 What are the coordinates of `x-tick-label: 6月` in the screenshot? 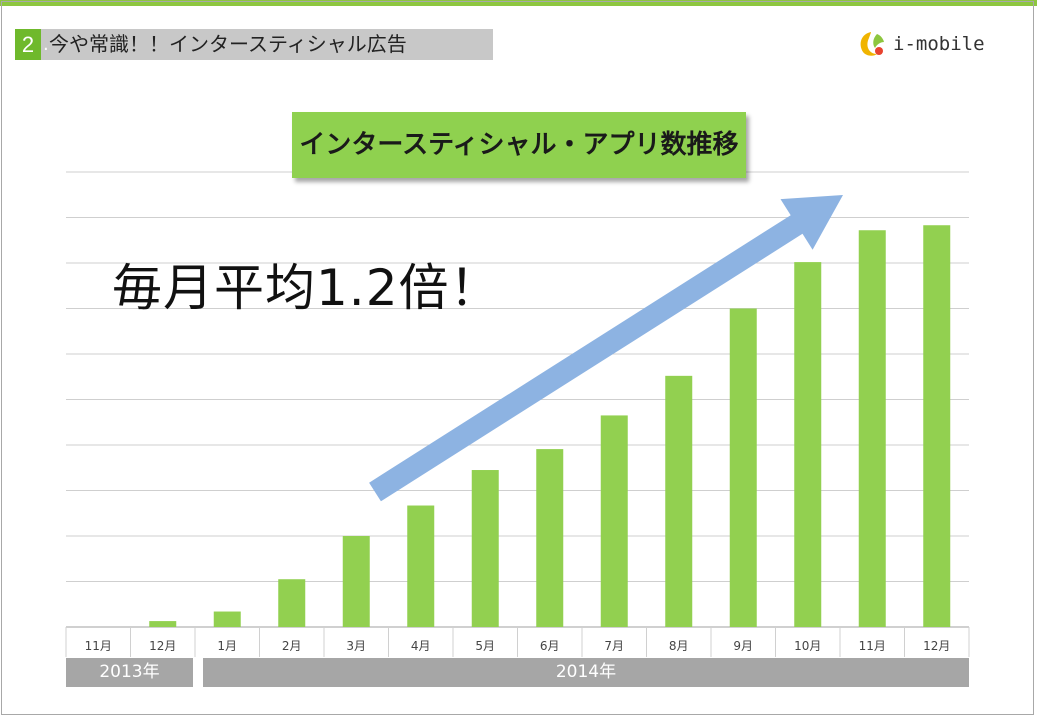 It's located at (550, 646).